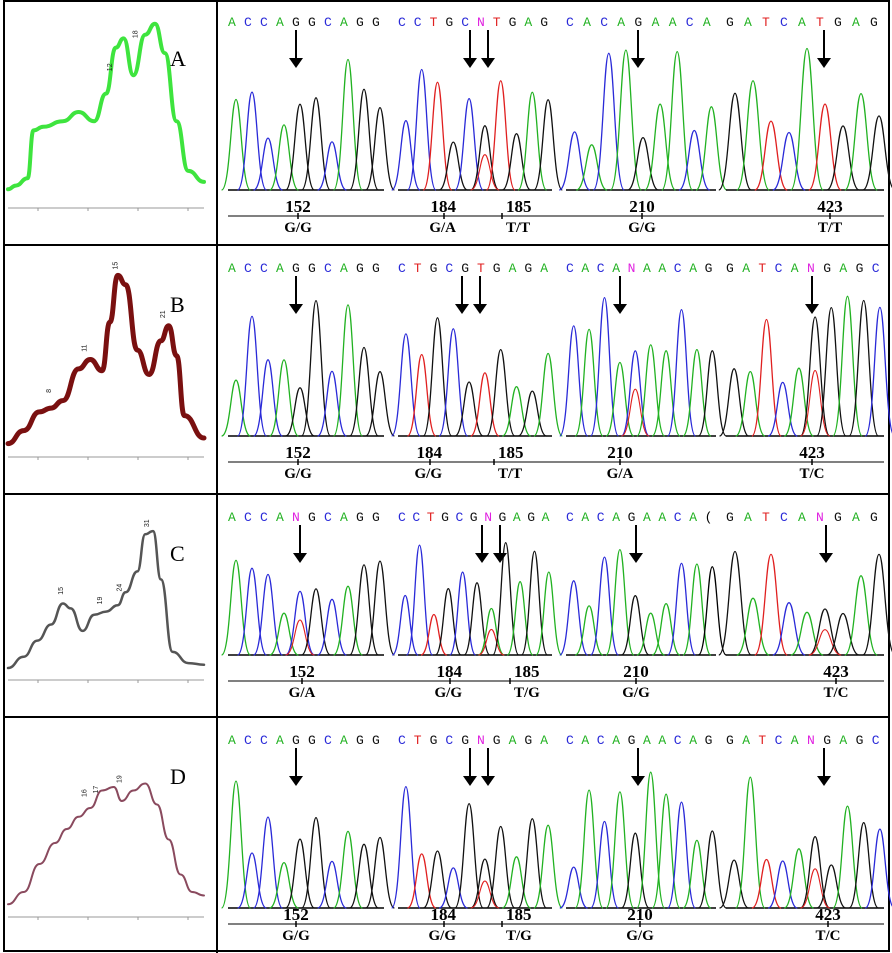 Image resolution: width=892 pixels, height=953 pixels. Describe the element at coordinates (163, 314) in the screenshot. I see `peak-label: 21` at that location.